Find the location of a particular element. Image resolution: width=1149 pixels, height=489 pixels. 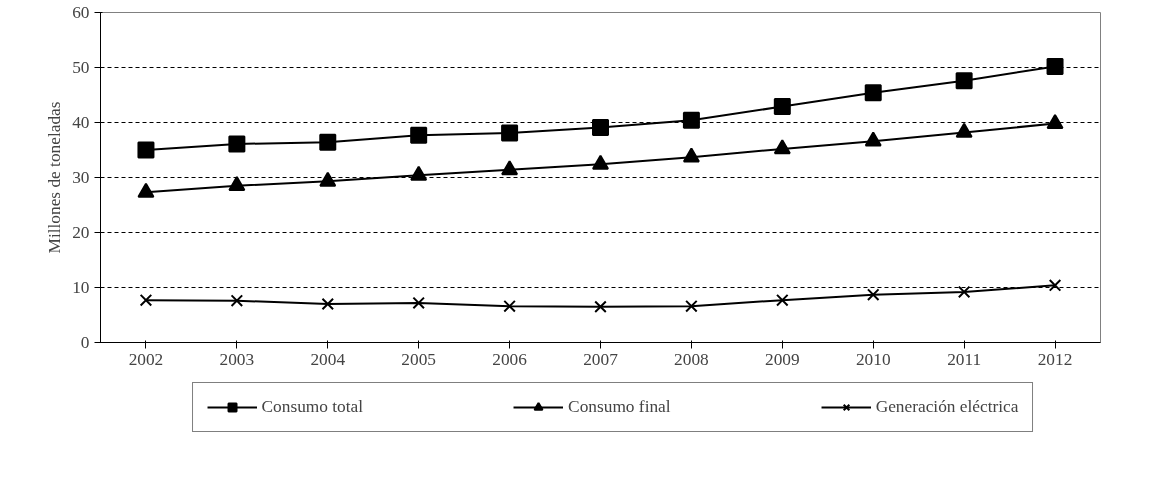

x-tick-label: 2012 is located at coordinates (1055, 359).